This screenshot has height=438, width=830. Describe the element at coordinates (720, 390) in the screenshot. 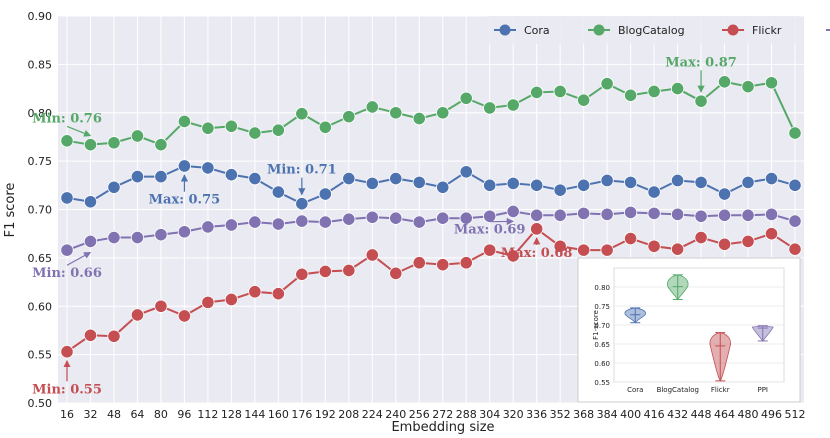

I see `inset-x-tick-label: Flickr` at that location.